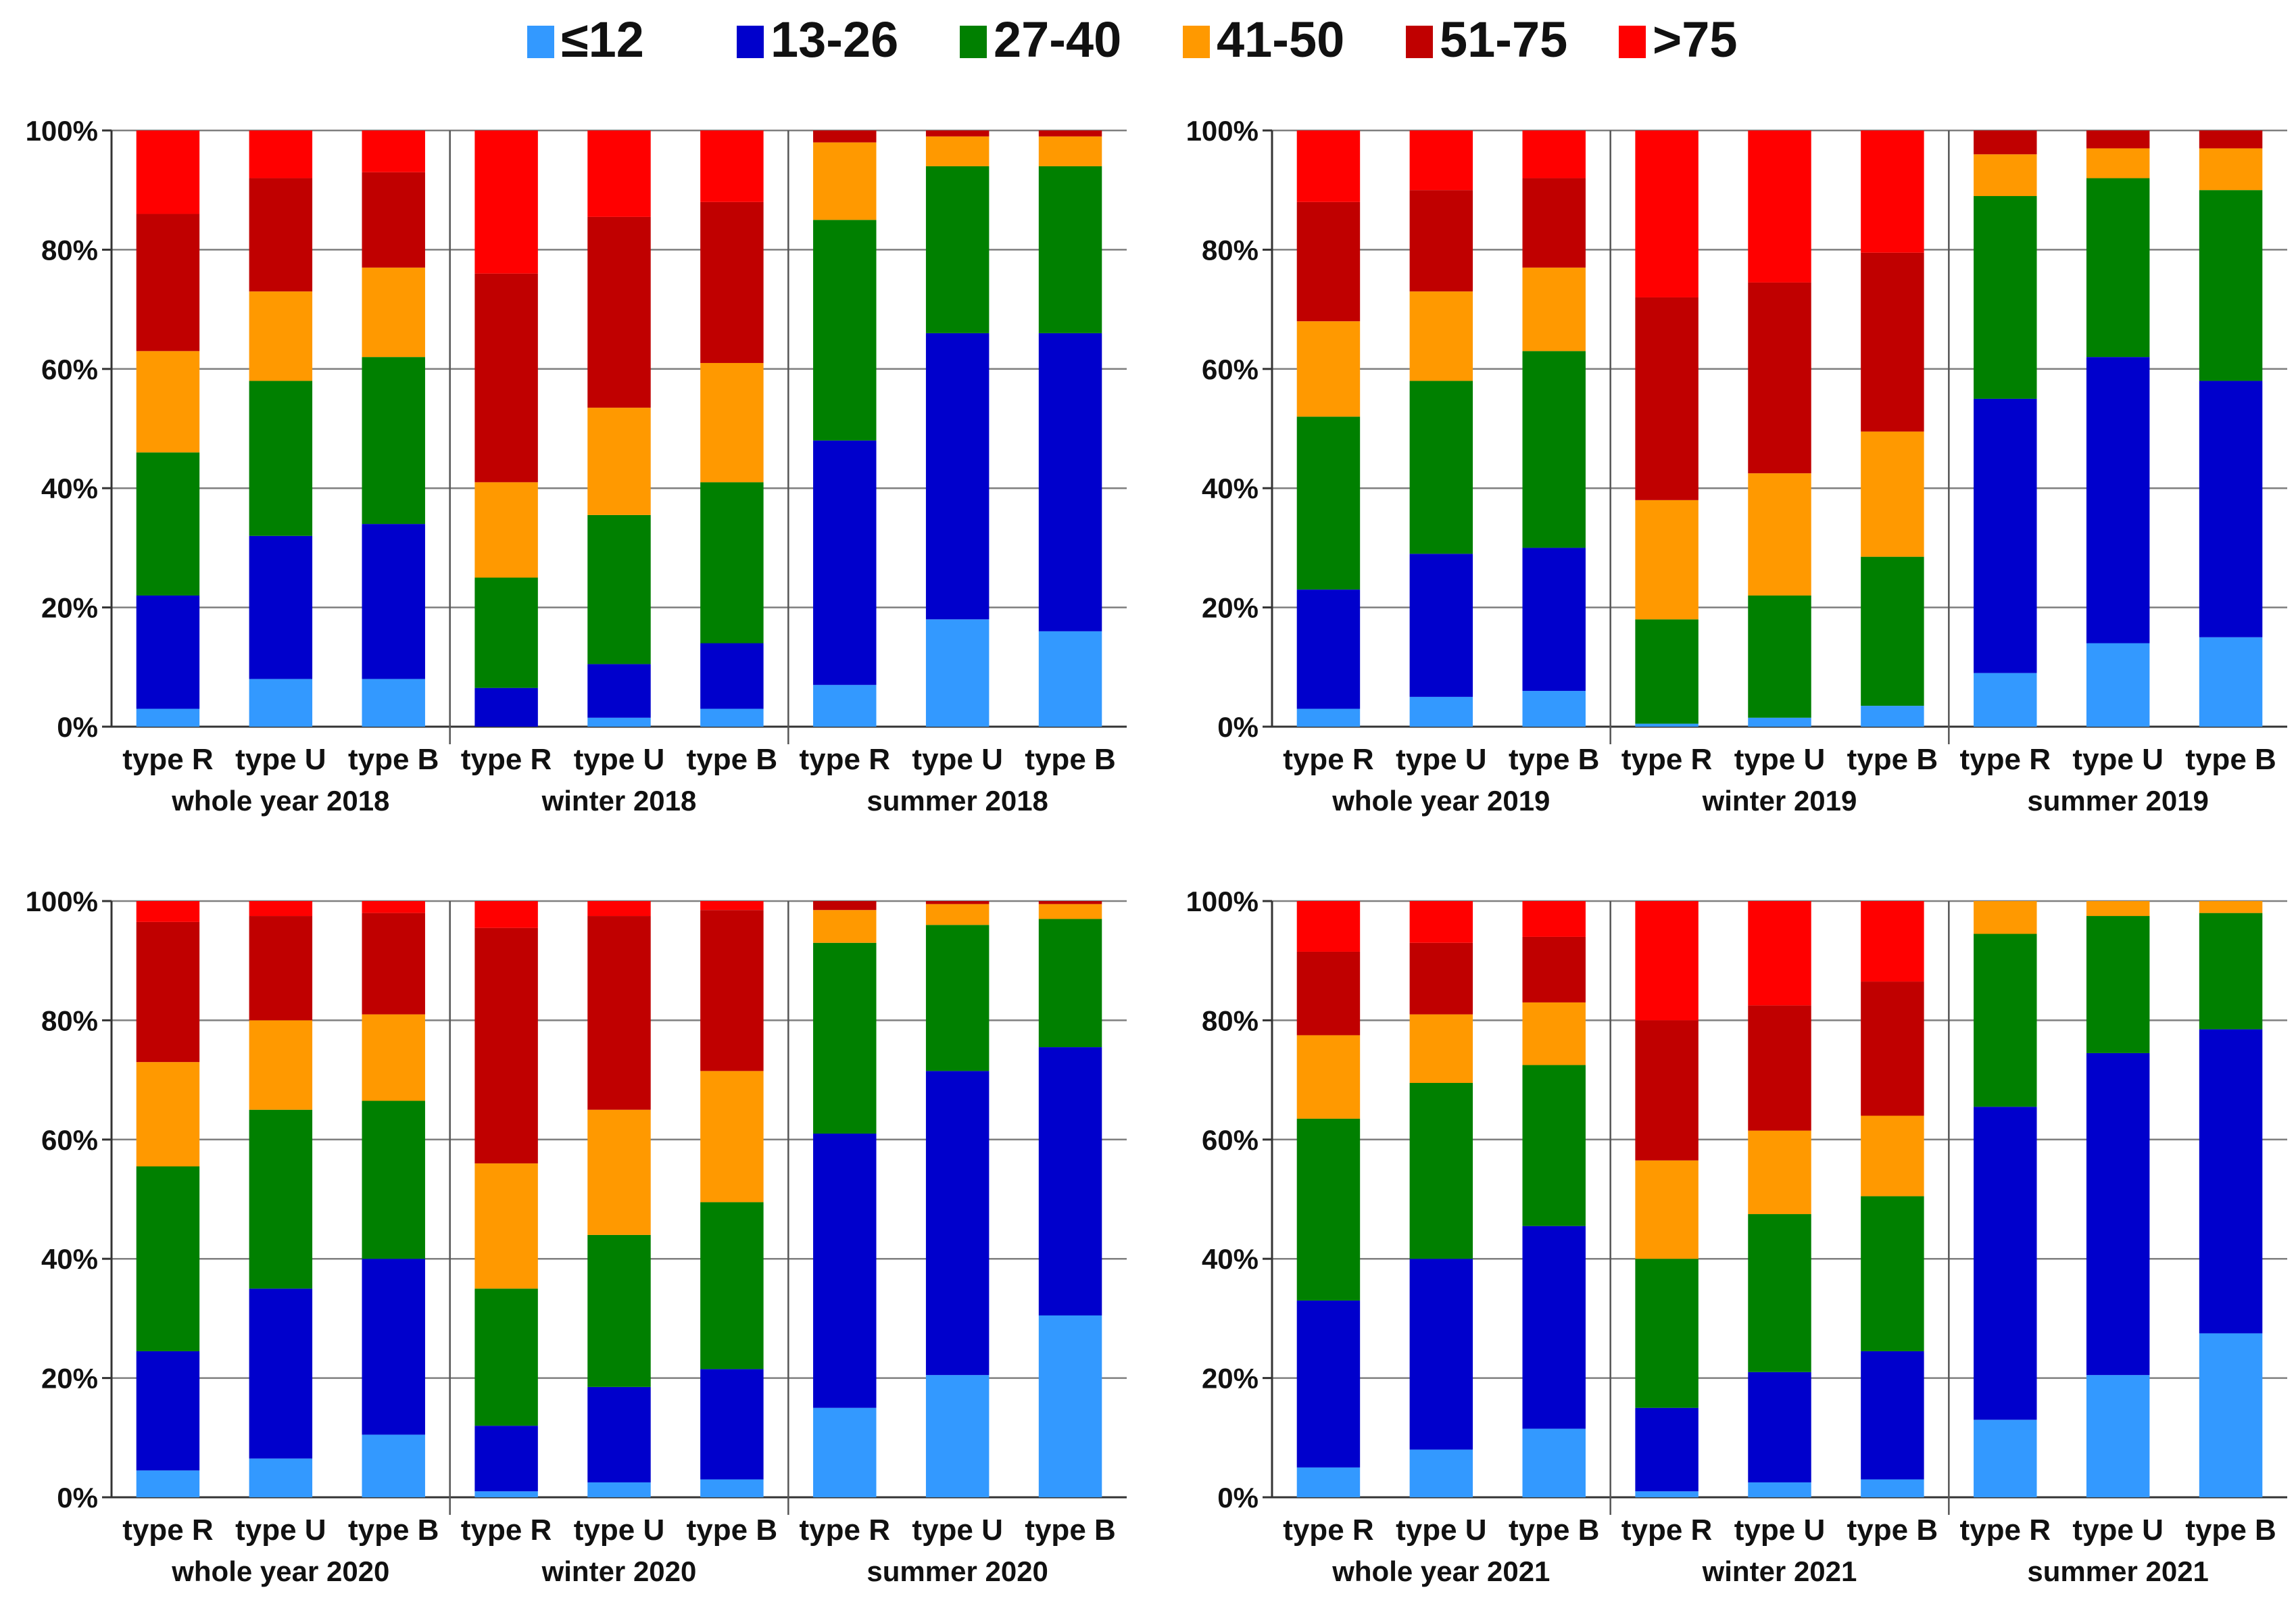 Image resolution: width=2296 pixels, height=1598 pixels. I want to click on legend-label: 41-50, so click(1280, 39).